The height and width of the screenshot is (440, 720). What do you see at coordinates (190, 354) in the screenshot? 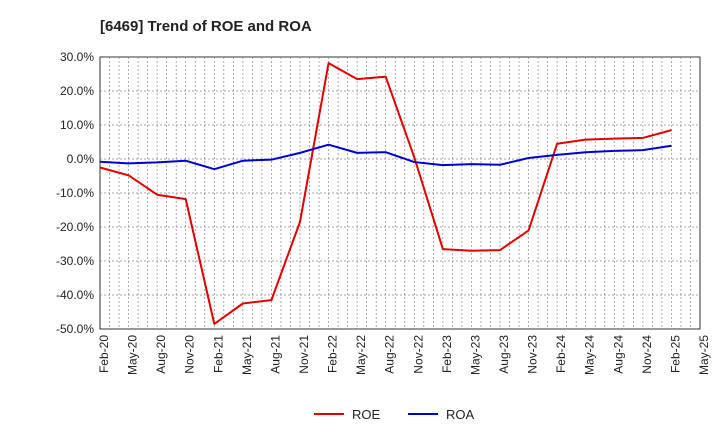
I see `x-tick-label: Nov-20` at bounding box center [190, 354].